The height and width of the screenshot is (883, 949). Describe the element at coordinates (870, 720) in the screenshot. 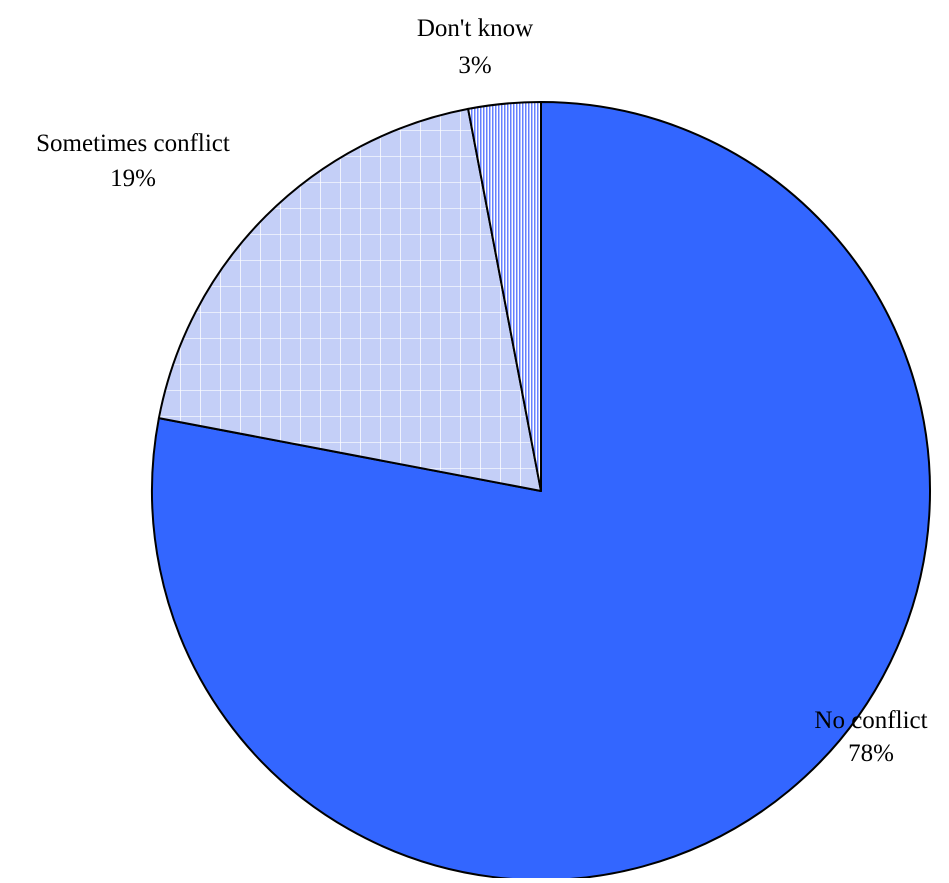

I see `slice-label-no-conflict: No conflict` at that location.